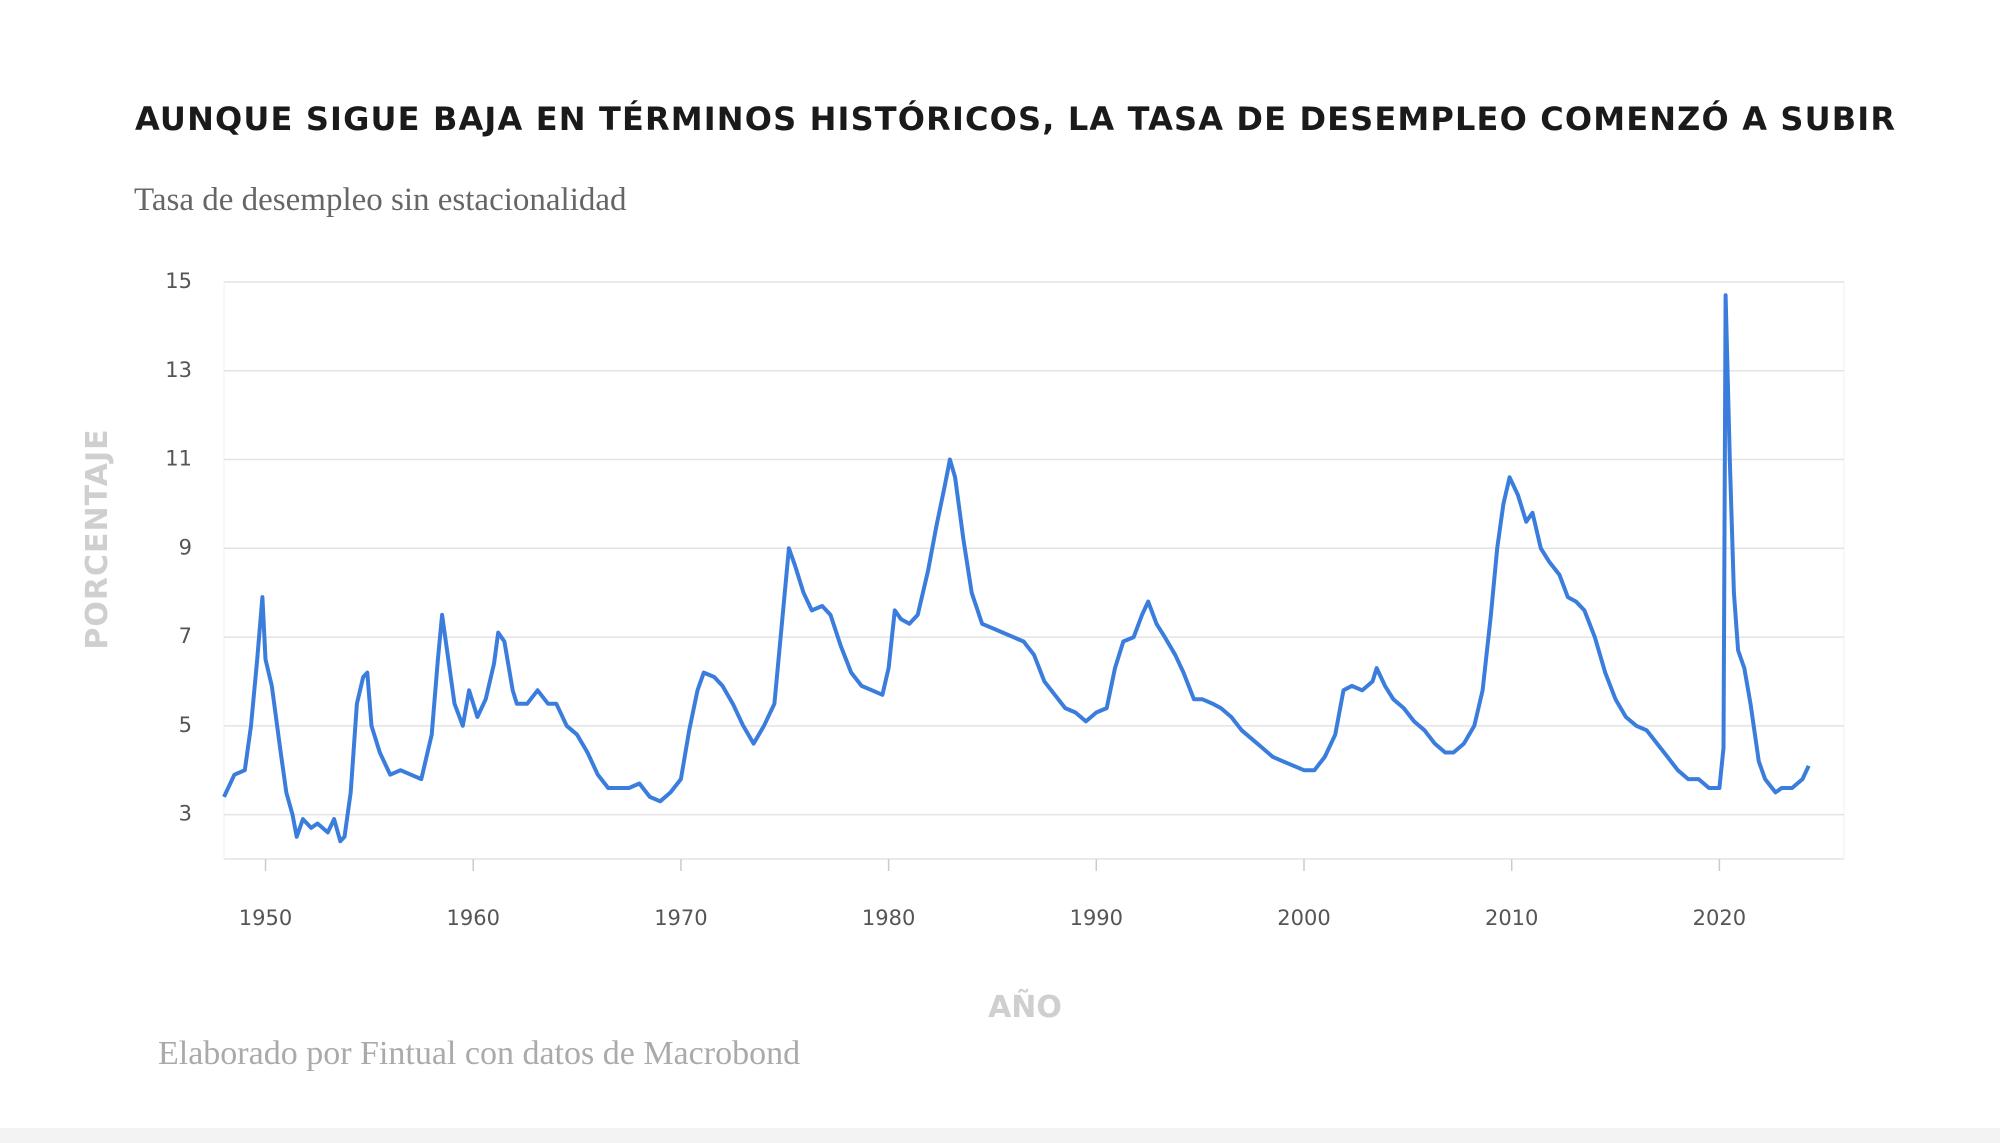 The image size is (2000, 1143). I want to click on x-tick-label: 2000, so click(1303, 918).